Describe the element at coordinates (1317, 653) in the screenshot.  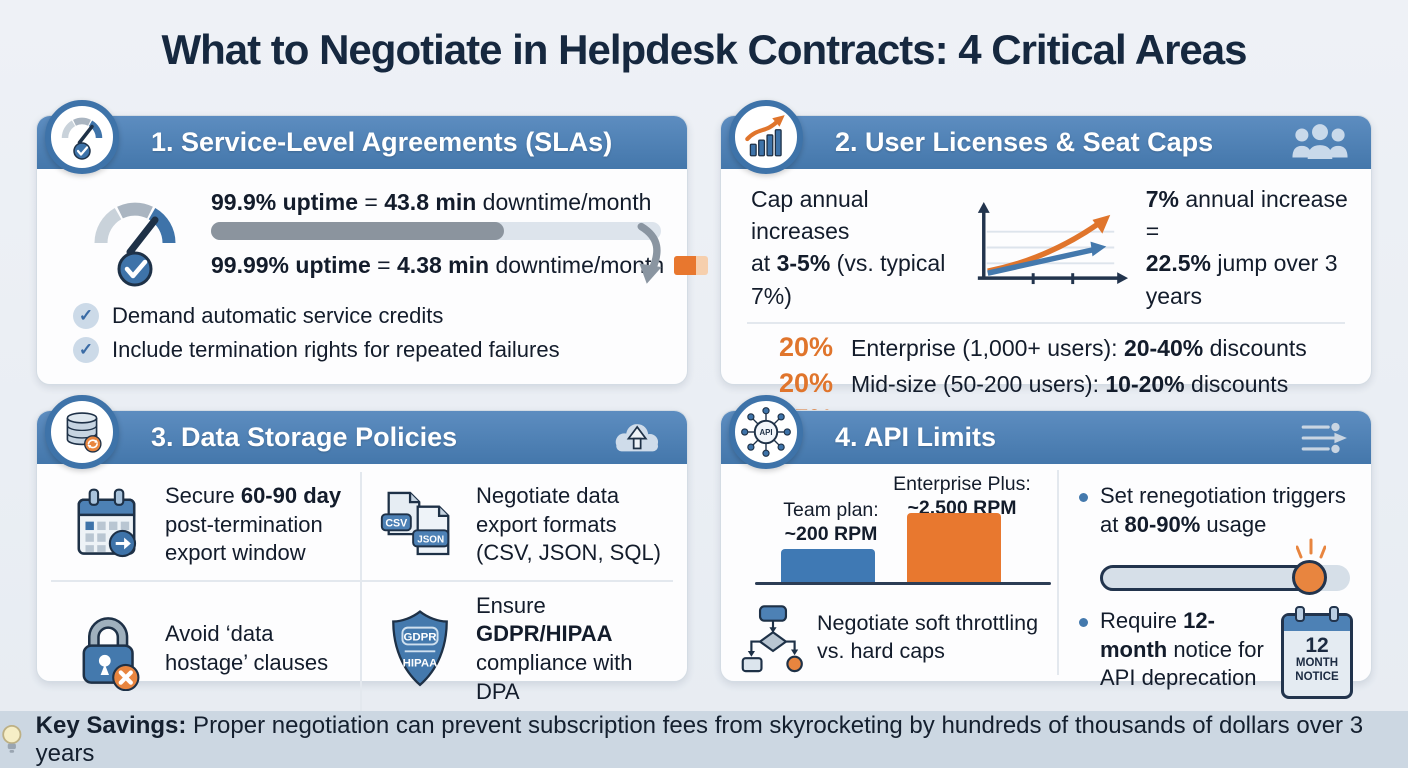
I see `twelve-month-calendar-icon: 12 MONTH NOTICE` at that location.